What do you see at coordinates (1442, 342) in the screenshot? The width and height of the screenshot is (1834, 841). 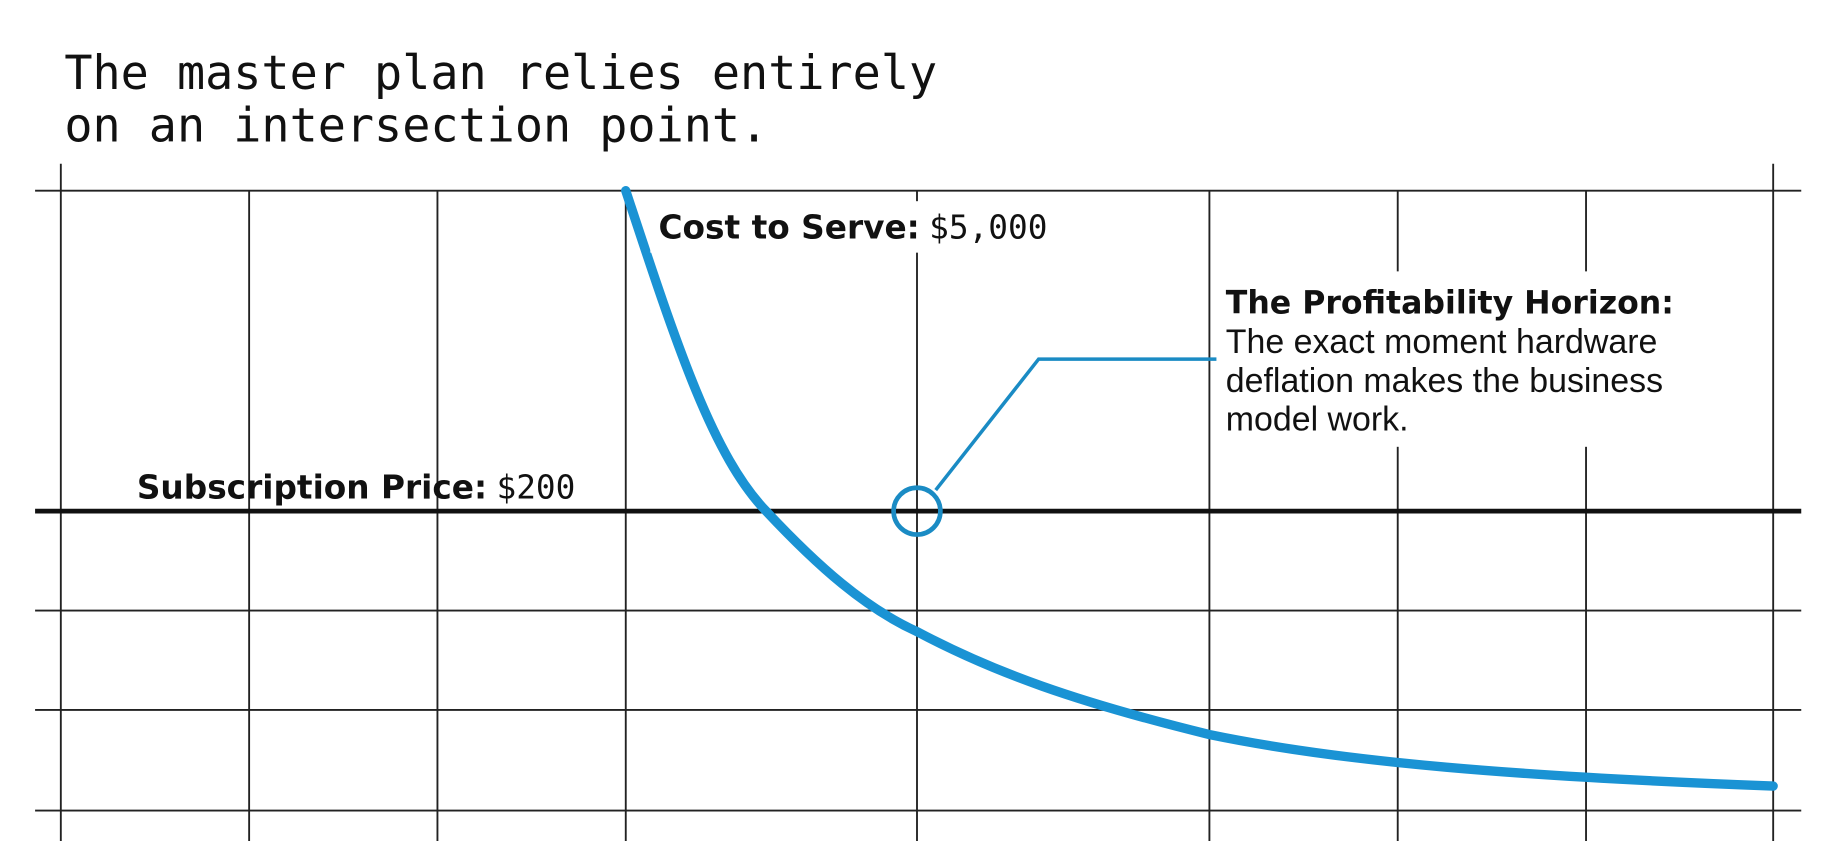 I see `annotation-line: The exact moment hardware` at bounding box center [1442, 342].